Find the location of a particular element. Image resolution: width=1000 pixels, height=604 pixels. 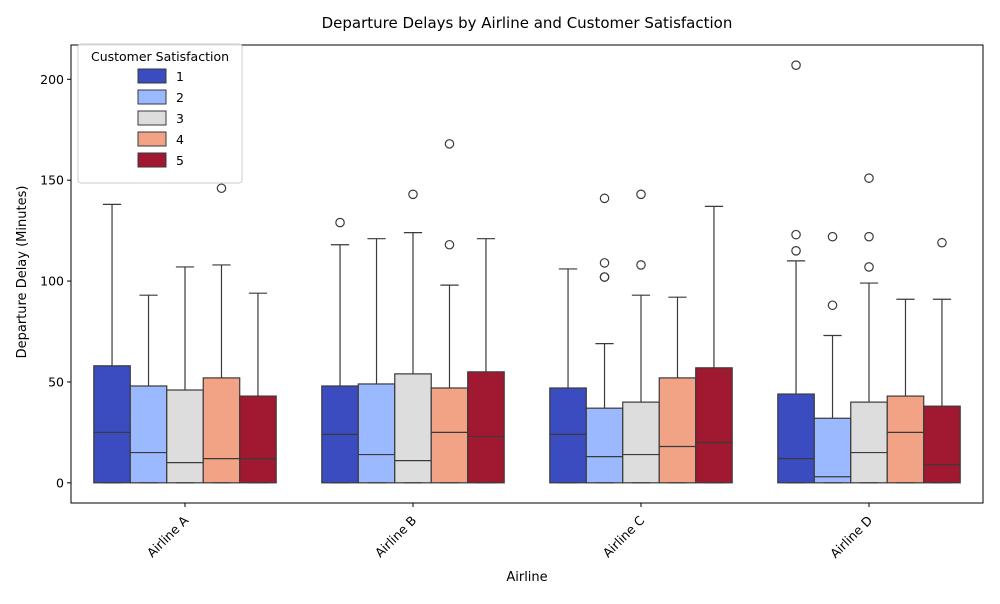

box-2-airline-c is located at coordinates (604, 338).